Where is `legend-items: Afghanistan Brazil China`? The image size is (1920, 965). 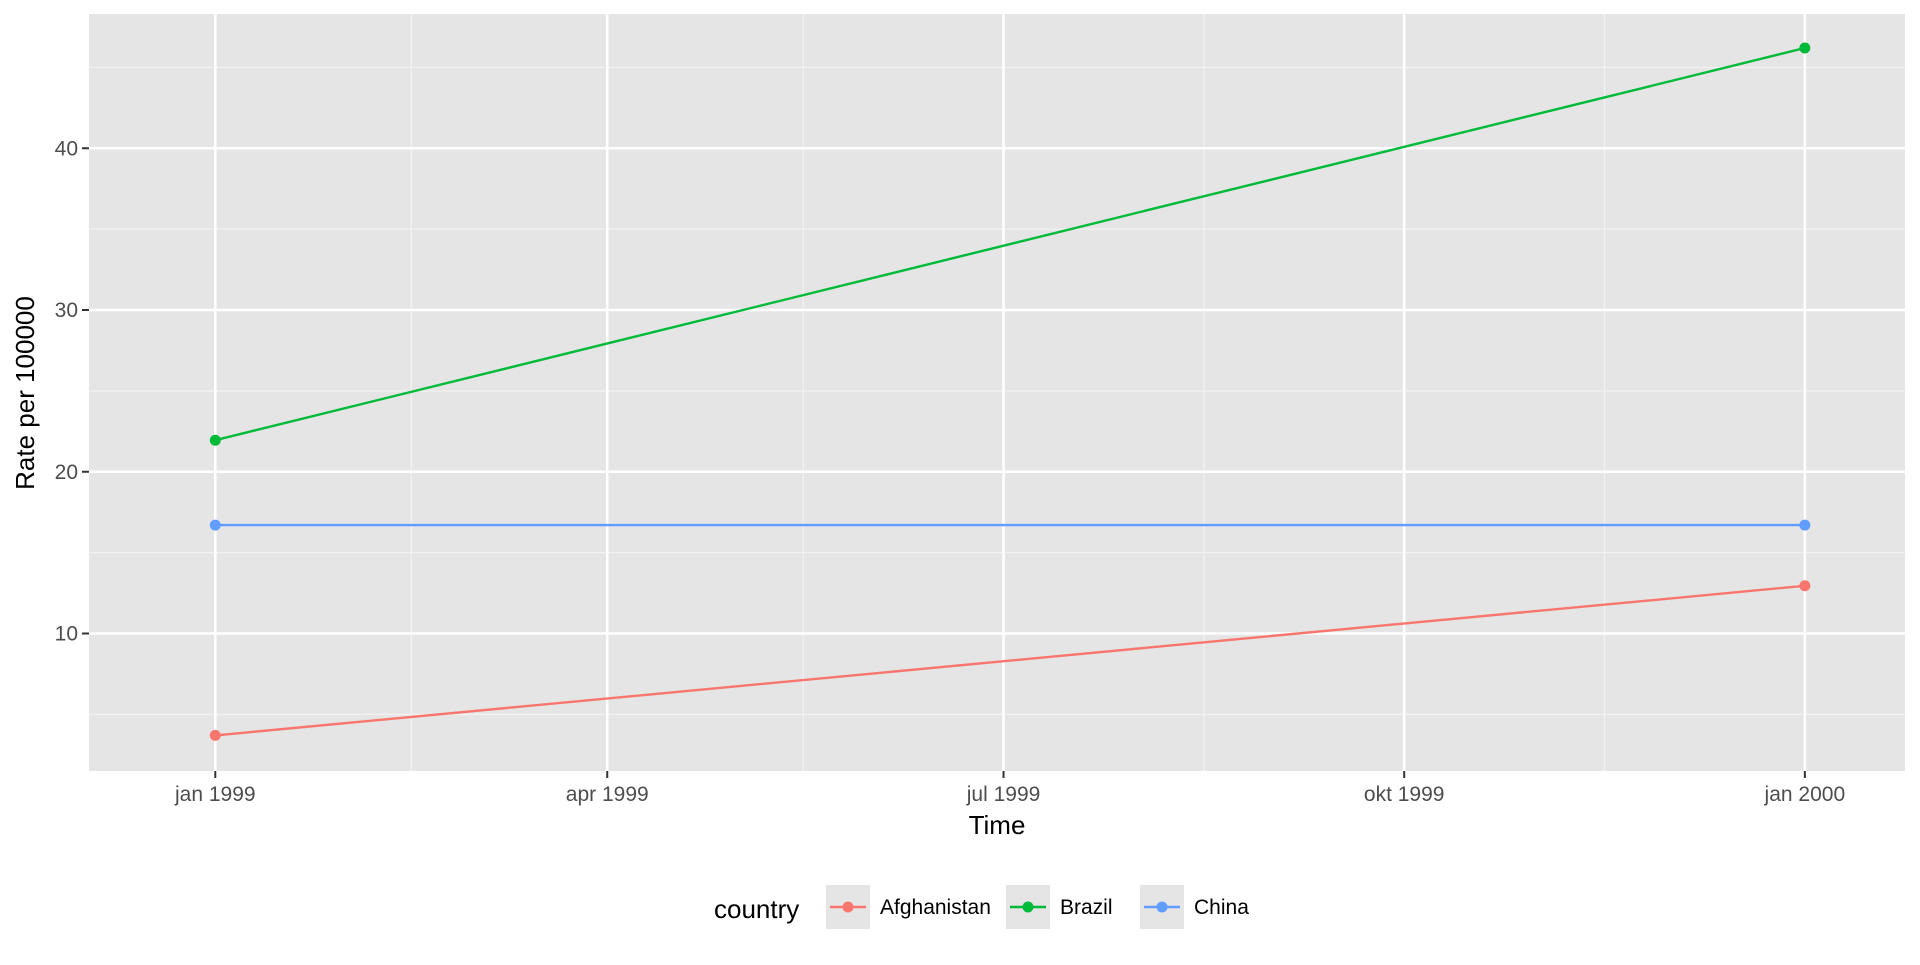
legend-items: Afghanistan Brazil China is located at coordinates (1037, 907).